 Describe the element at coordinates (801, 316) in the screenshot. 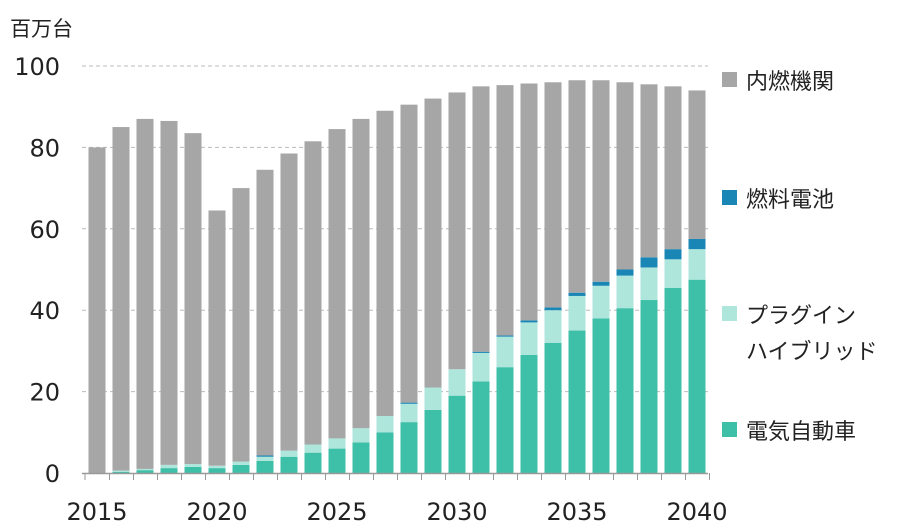

I see `legend-label: プラグイン` at that location.